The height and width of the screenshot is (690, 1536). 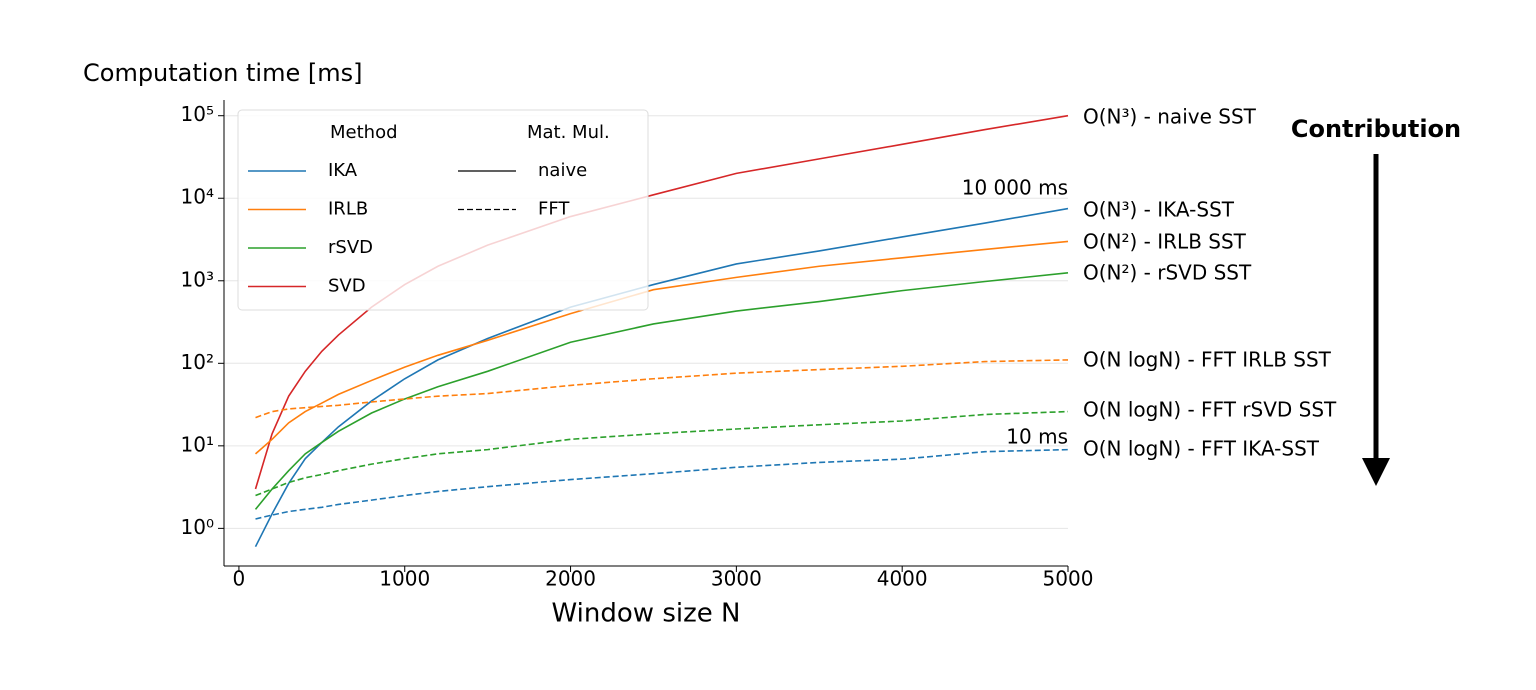 What do you see at coordinates (404, 579) in the screenshot?
I see `x-tick-label: 1000` at bounding box center [404, 579].